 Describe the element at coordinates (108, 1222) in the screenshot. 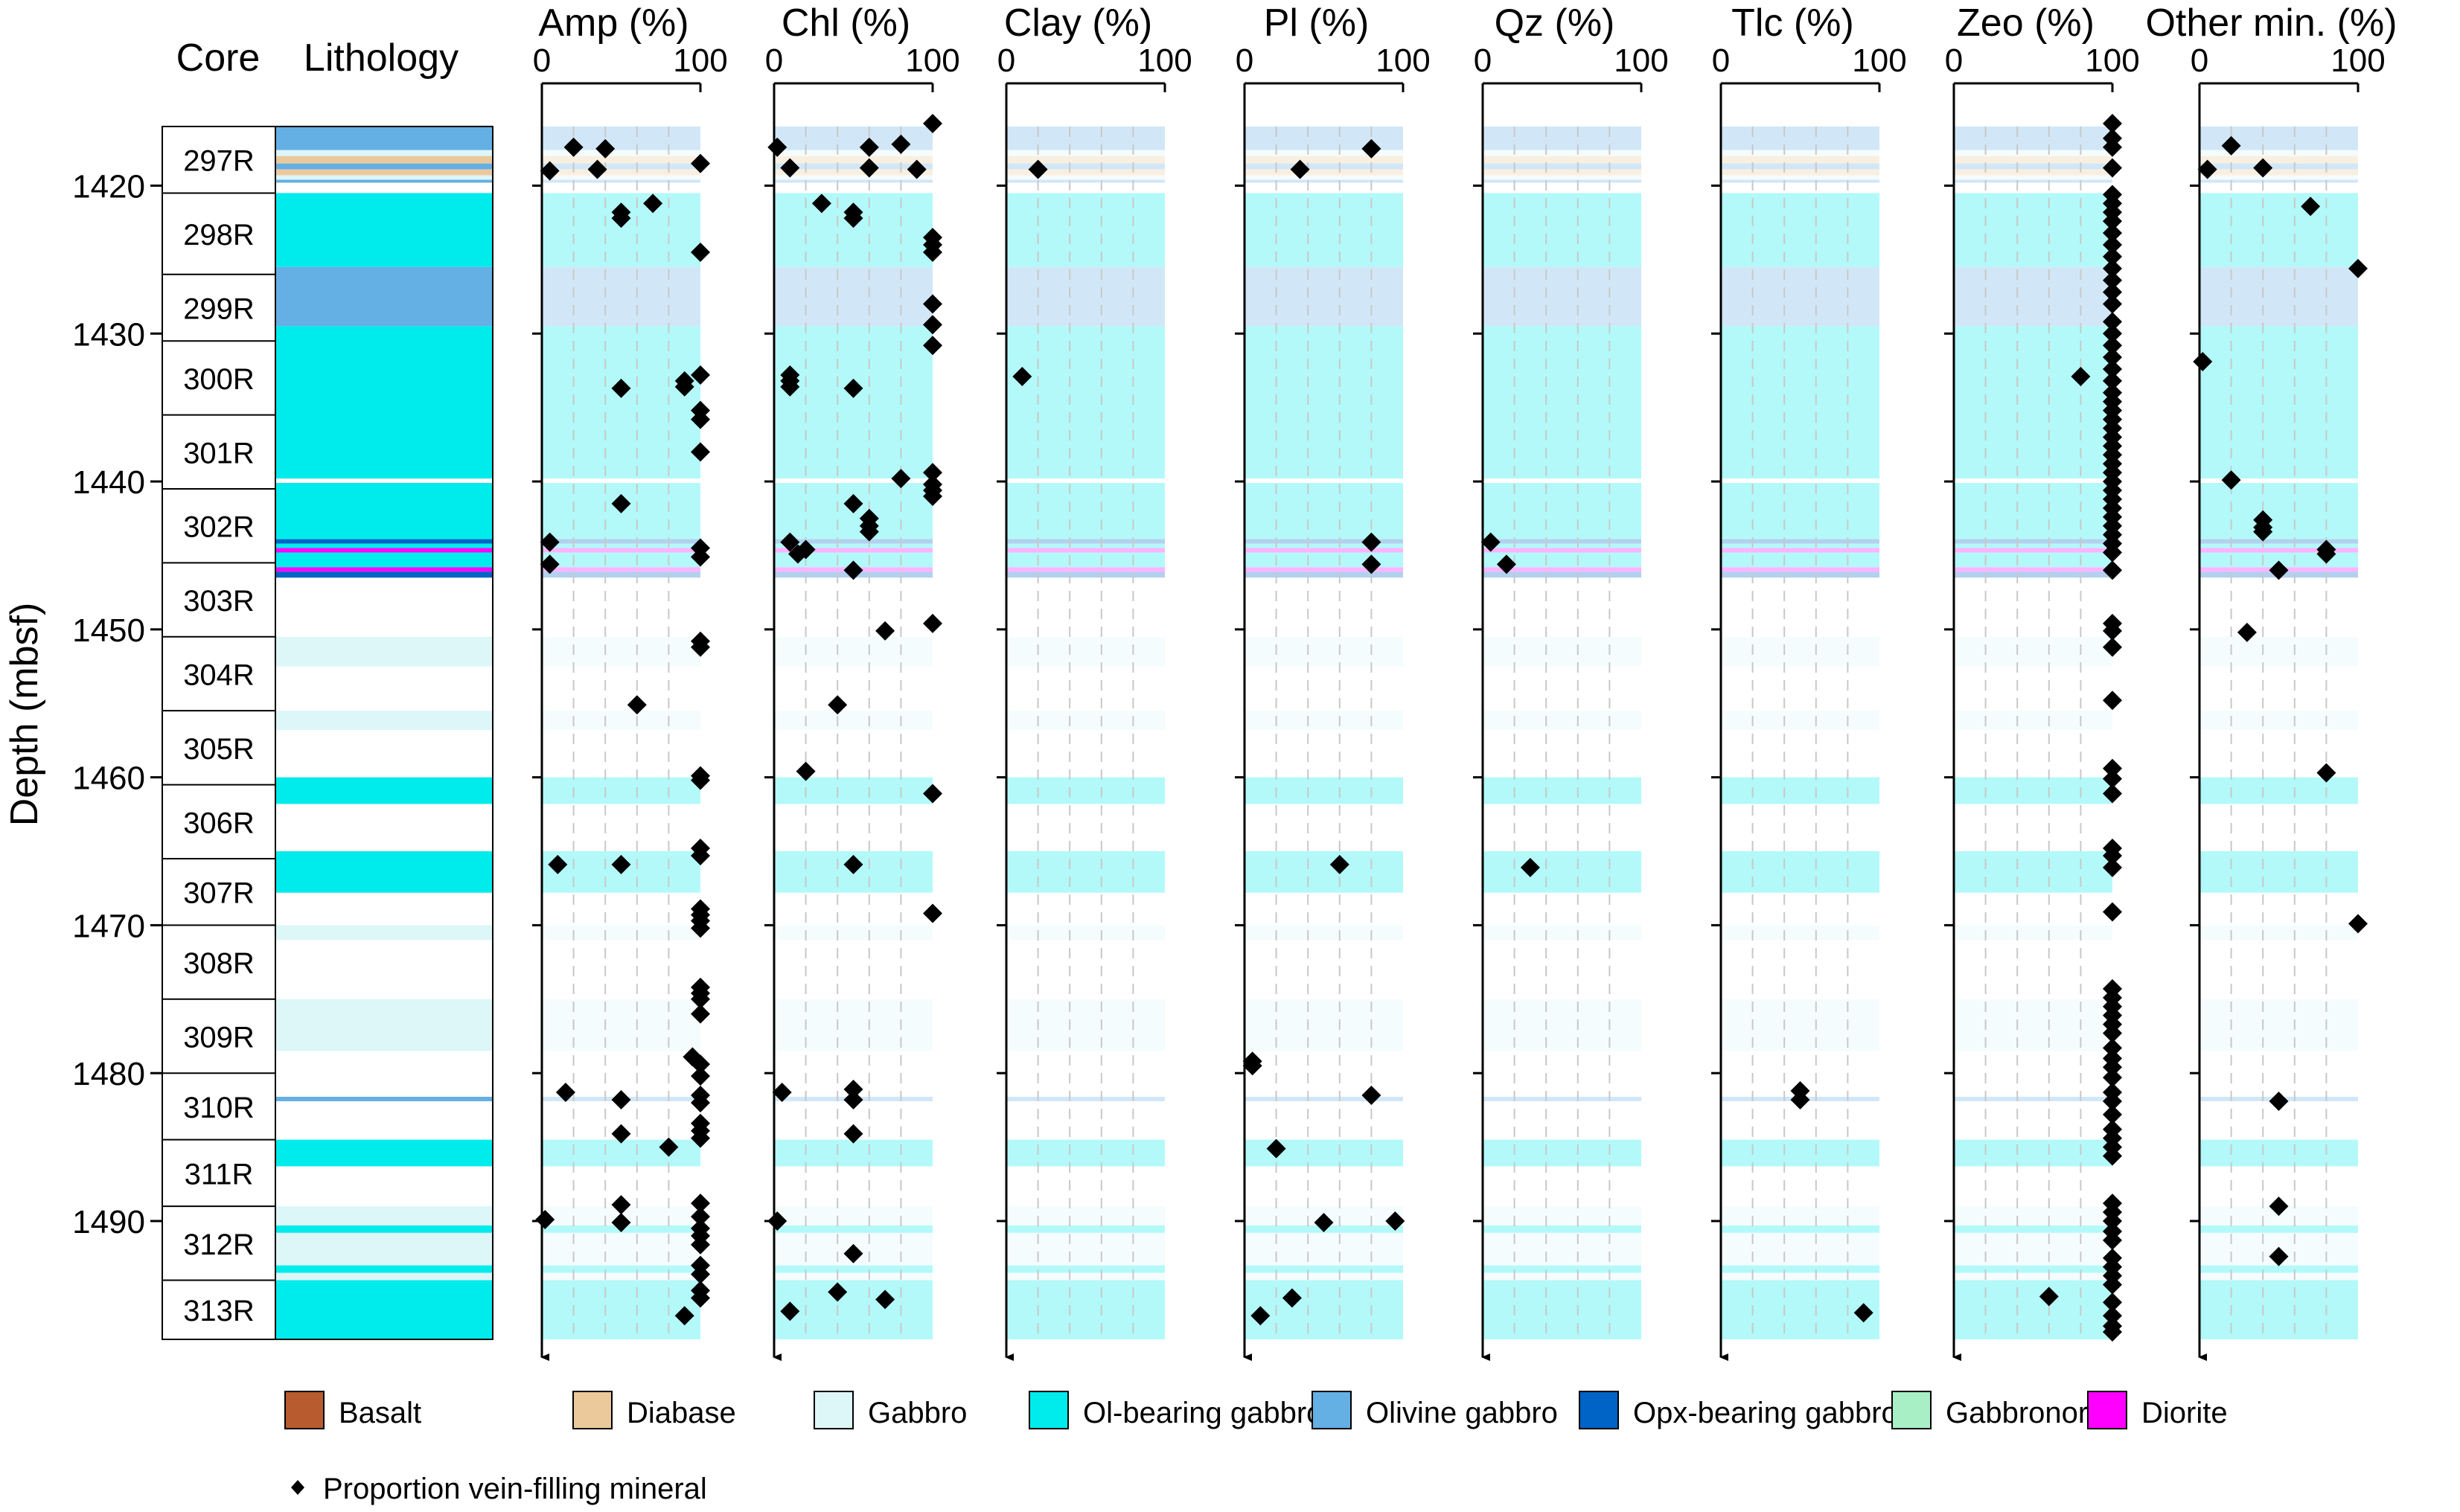

I see `depth-tick-label: 1490` at that location.